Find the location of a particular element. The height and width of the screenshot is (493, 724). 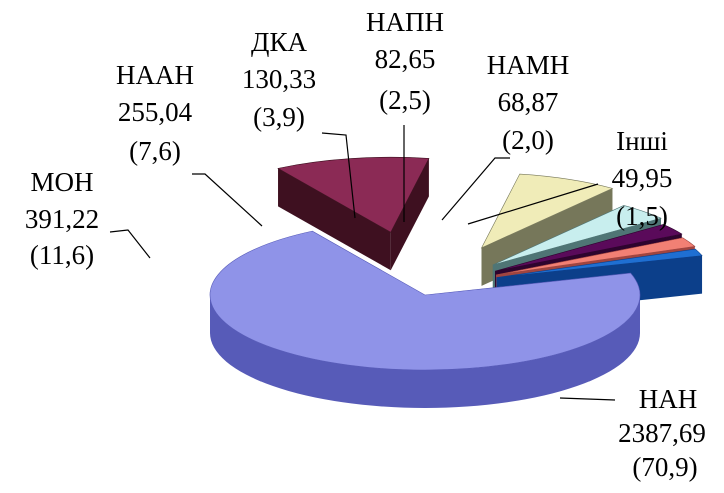

slice-label-label: Інші is located at coordinates (642, 141).